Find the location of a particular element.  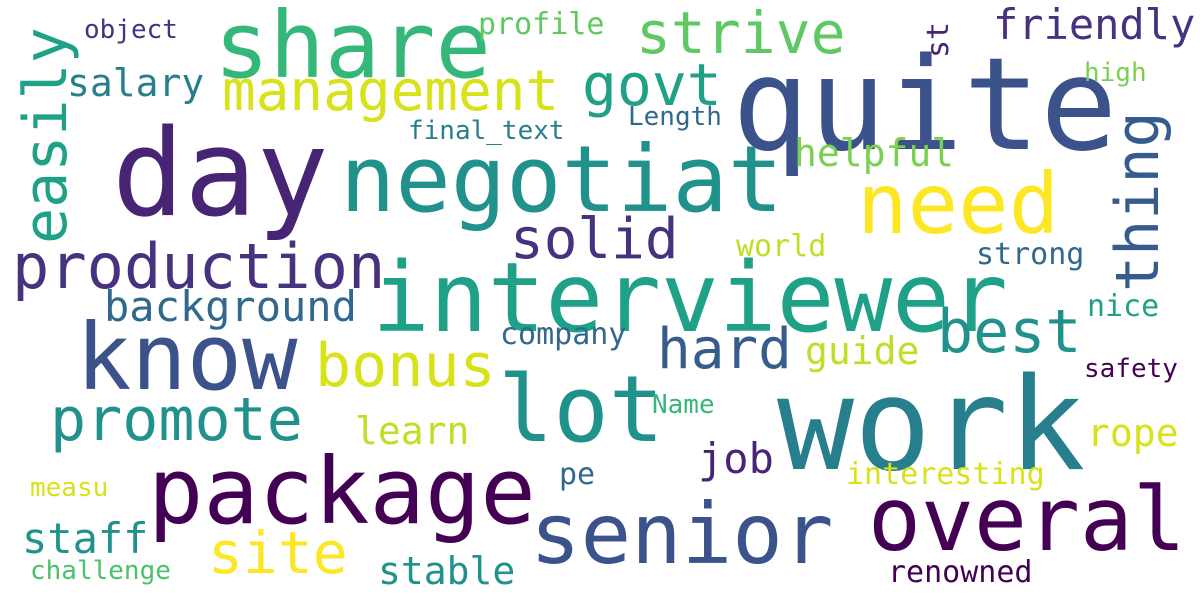

word-challenge: challenge is located at coordinates (100, 571).